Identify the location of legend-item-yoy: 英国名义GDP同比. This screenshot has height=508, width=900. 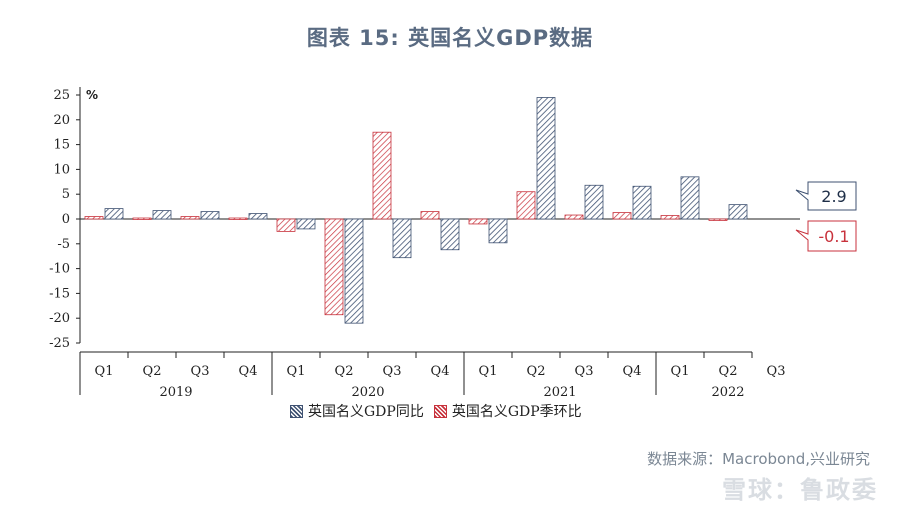
(357, 411).